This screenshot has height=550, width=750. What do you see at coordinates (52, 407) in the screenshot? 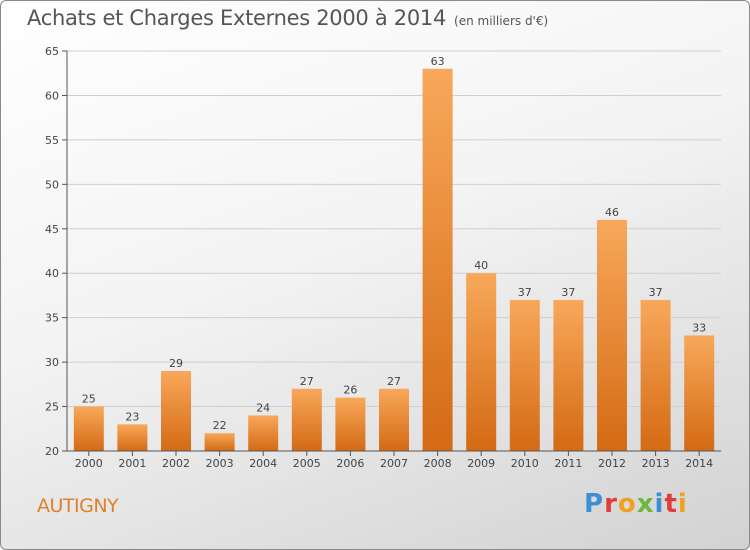
I see `y-tick-label: 25` at bounding box center [52, 407].